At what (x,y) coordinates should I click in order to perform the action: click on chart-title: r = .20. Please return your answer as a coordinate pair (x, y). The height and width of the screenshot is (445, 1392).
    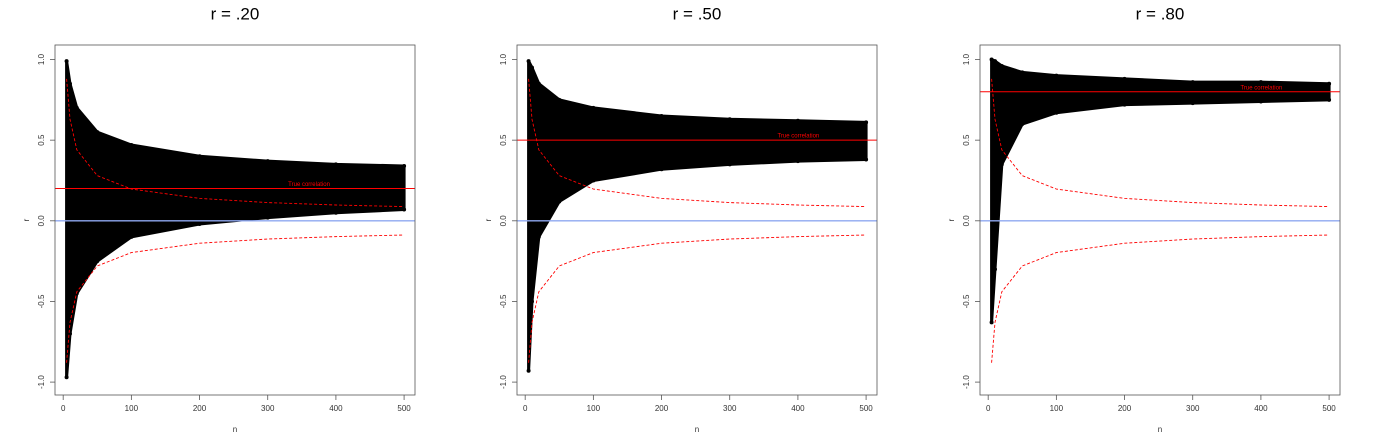
    Looking at the image, I should click on (235, 13).